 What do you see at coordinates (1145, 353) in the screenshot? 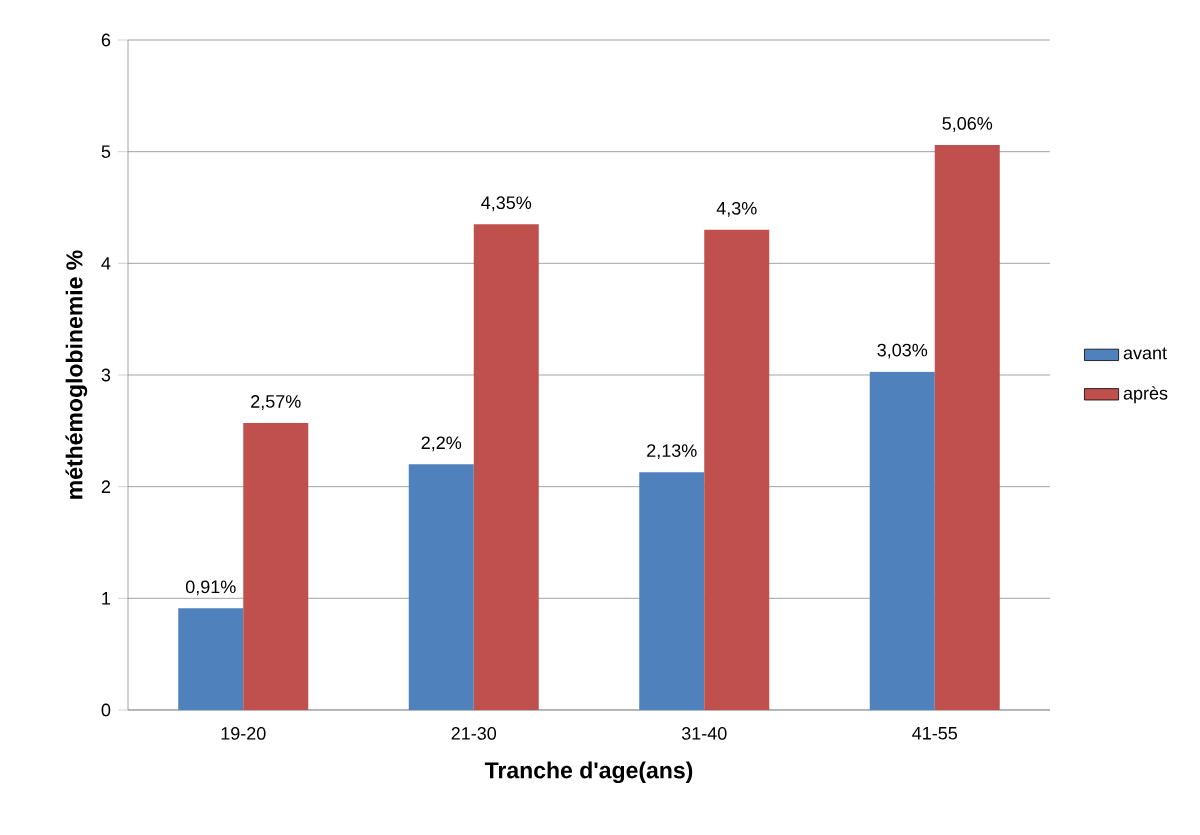
I see `legend-label: avant` at bounding box center [1145, 353].